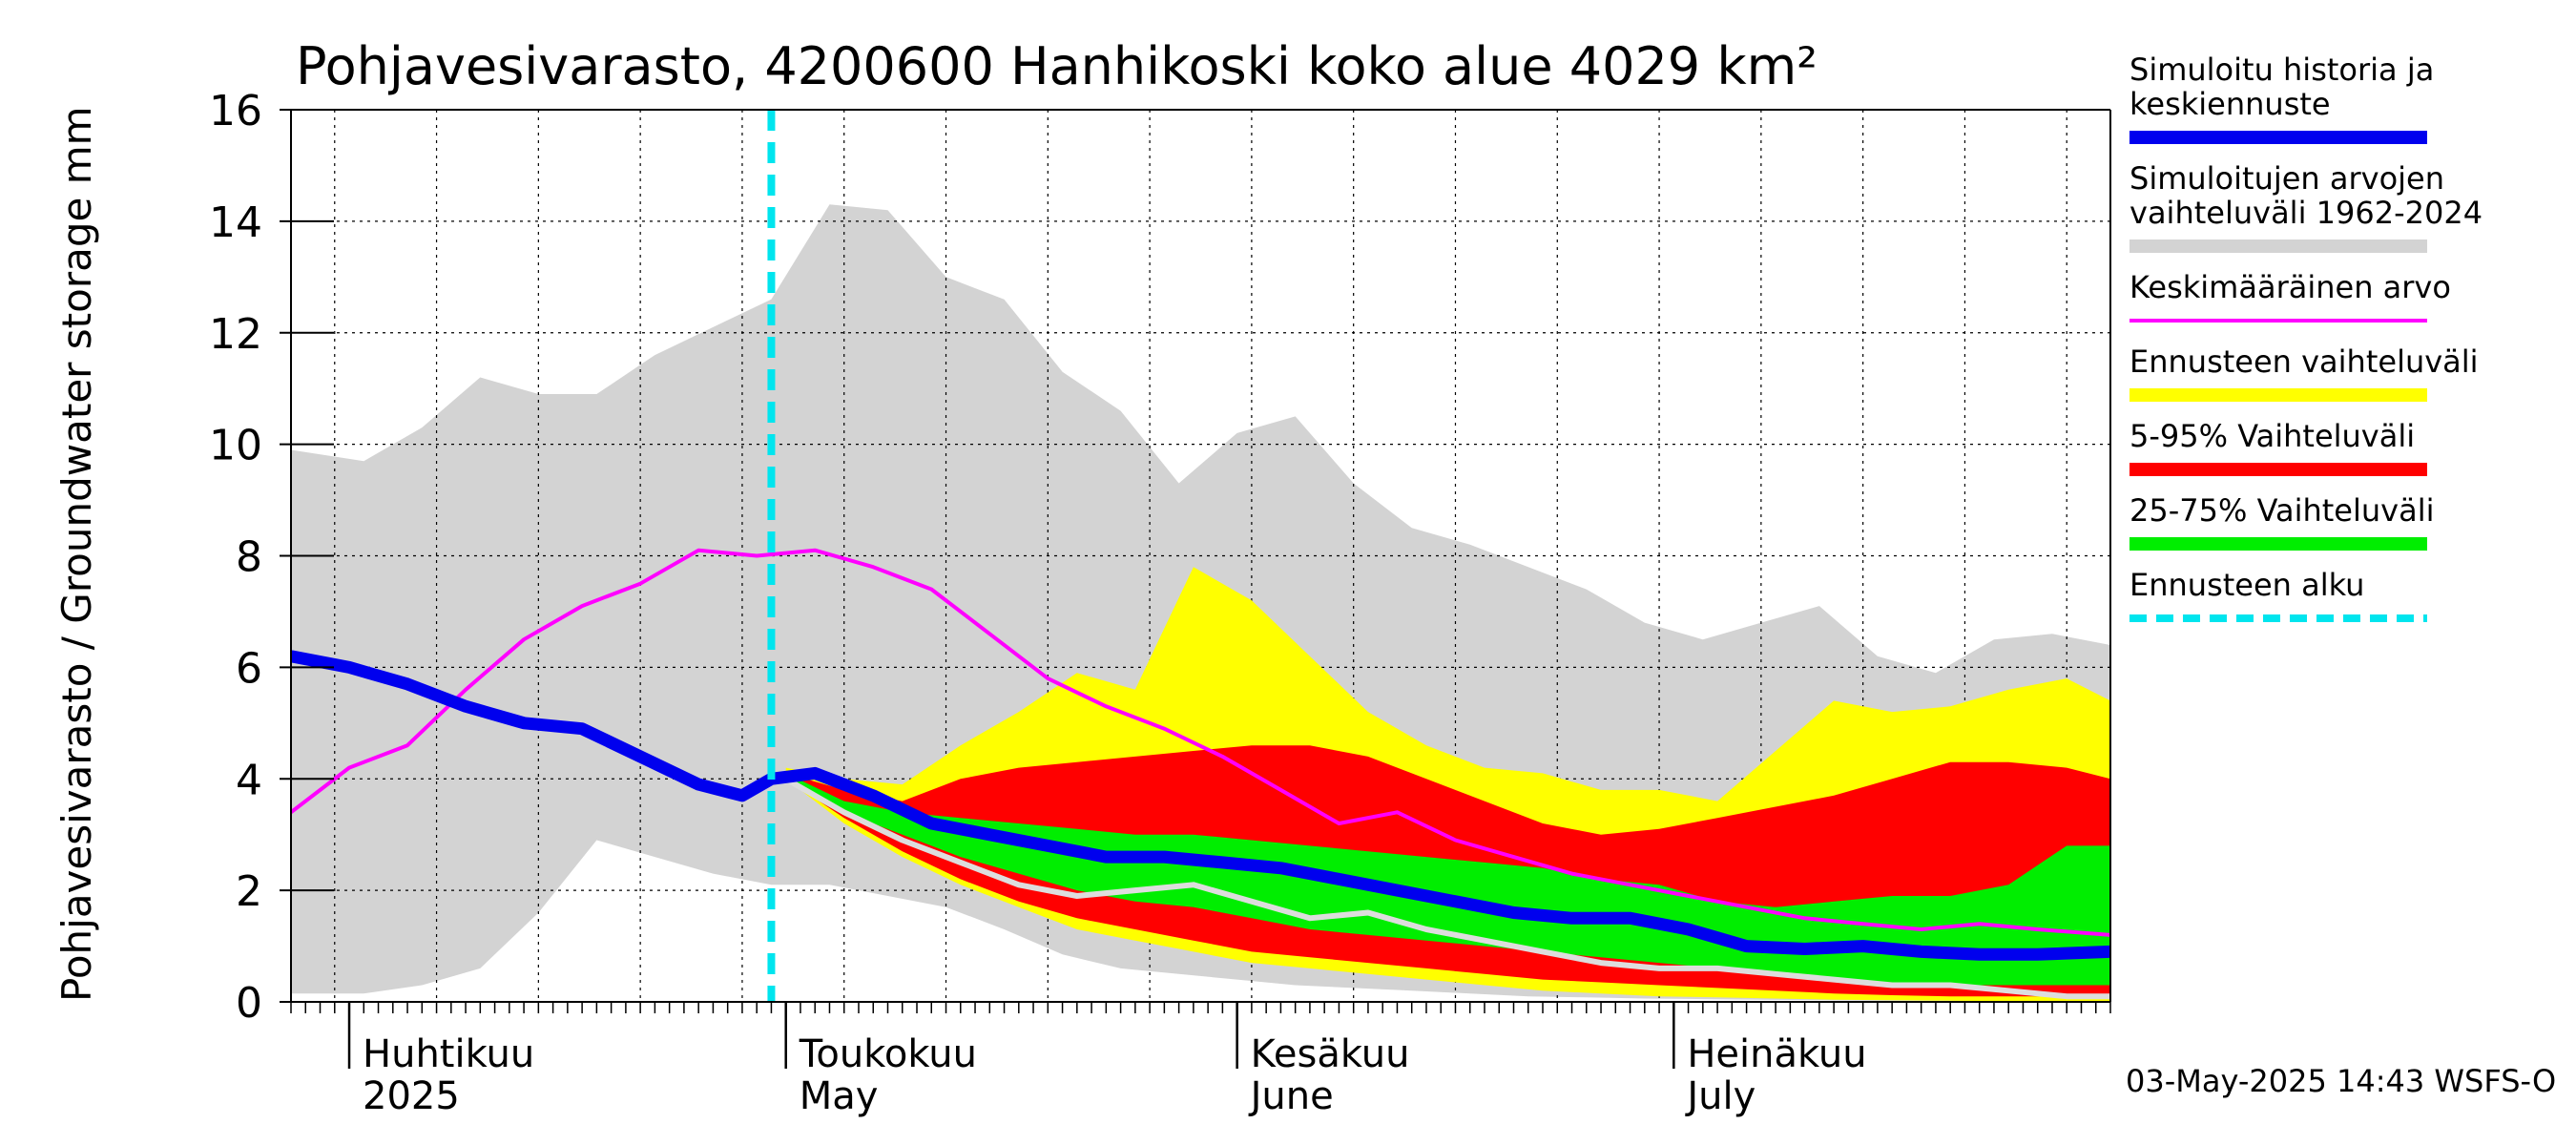  Describe the element at coordinates (2281, 70) in the screenshot. I see `legend-label: Simuloitu historia ja` at that location.